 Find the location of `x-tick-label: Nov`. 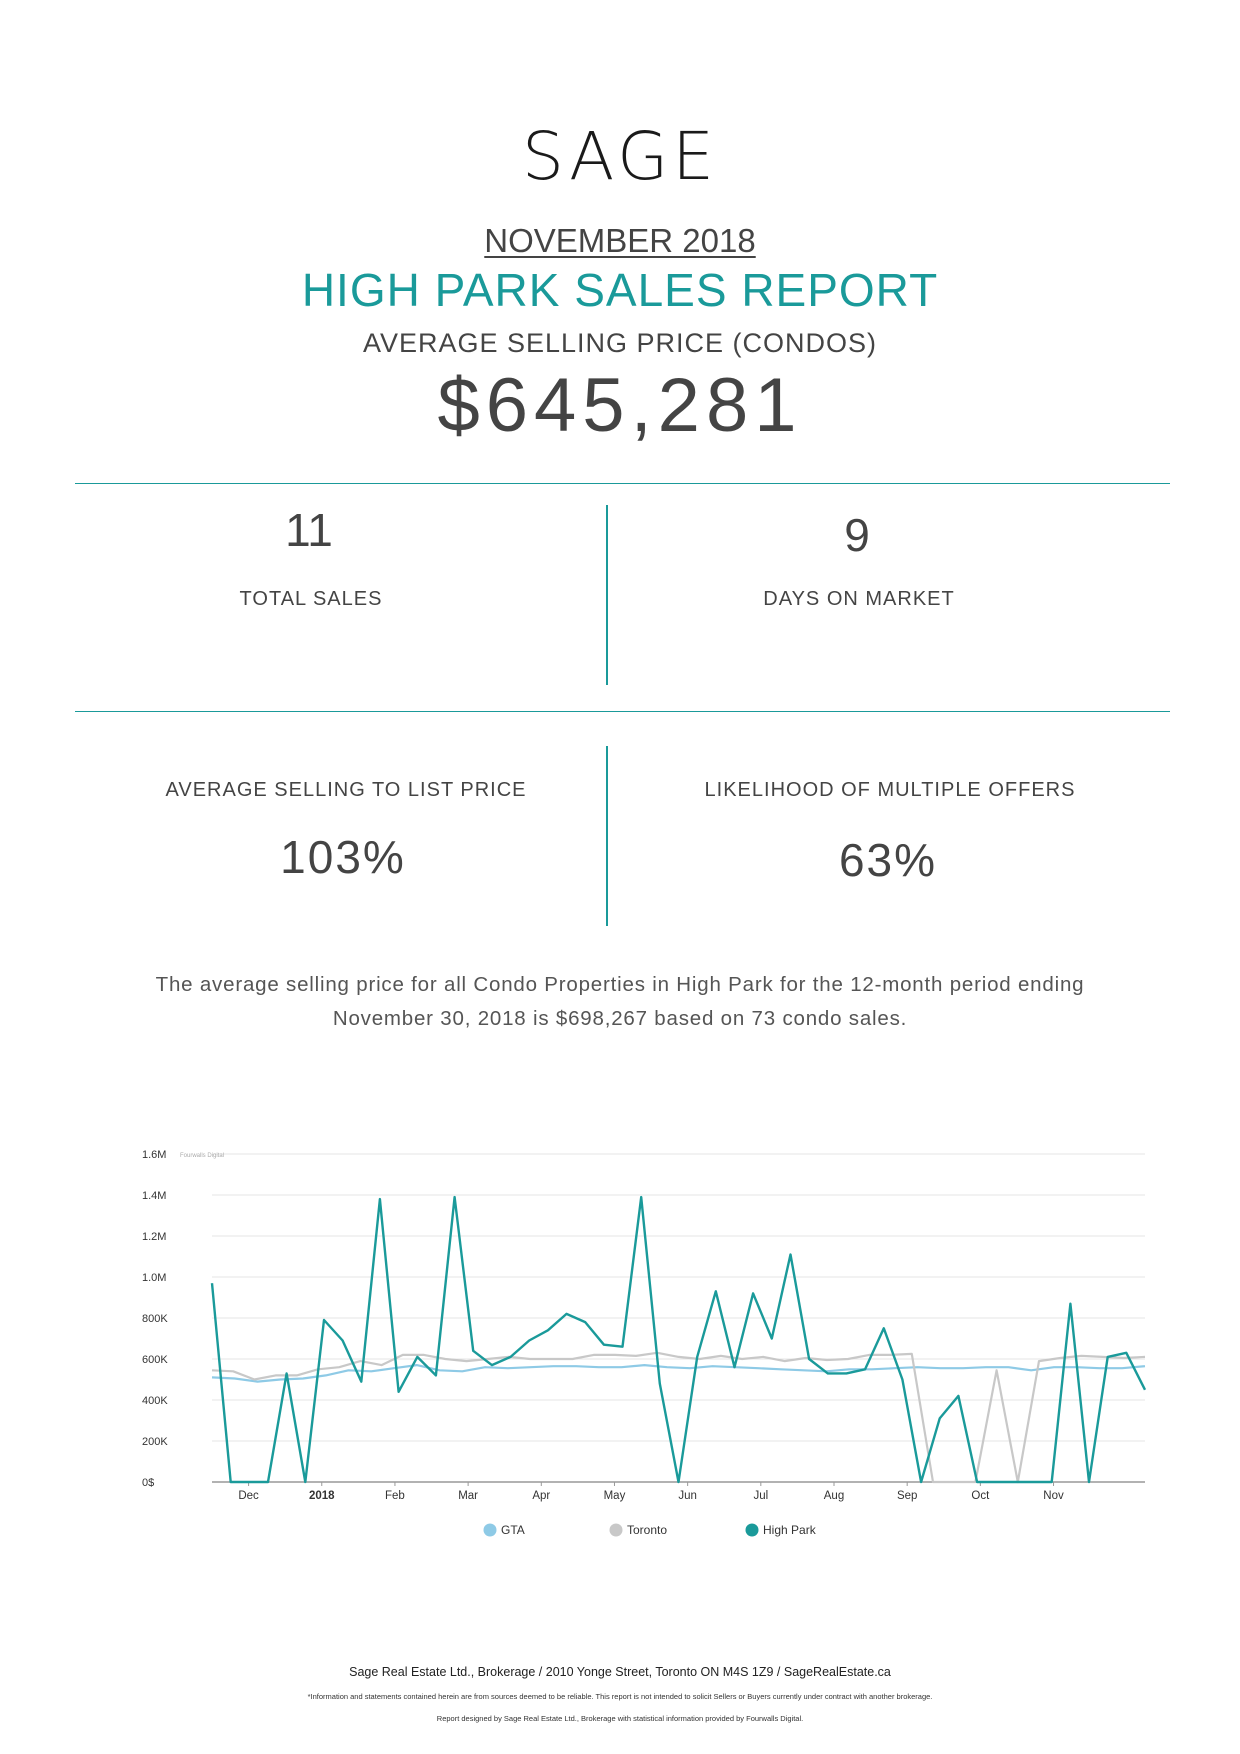

x-tick-label: Nov is located at coordinates (1053, 1496).